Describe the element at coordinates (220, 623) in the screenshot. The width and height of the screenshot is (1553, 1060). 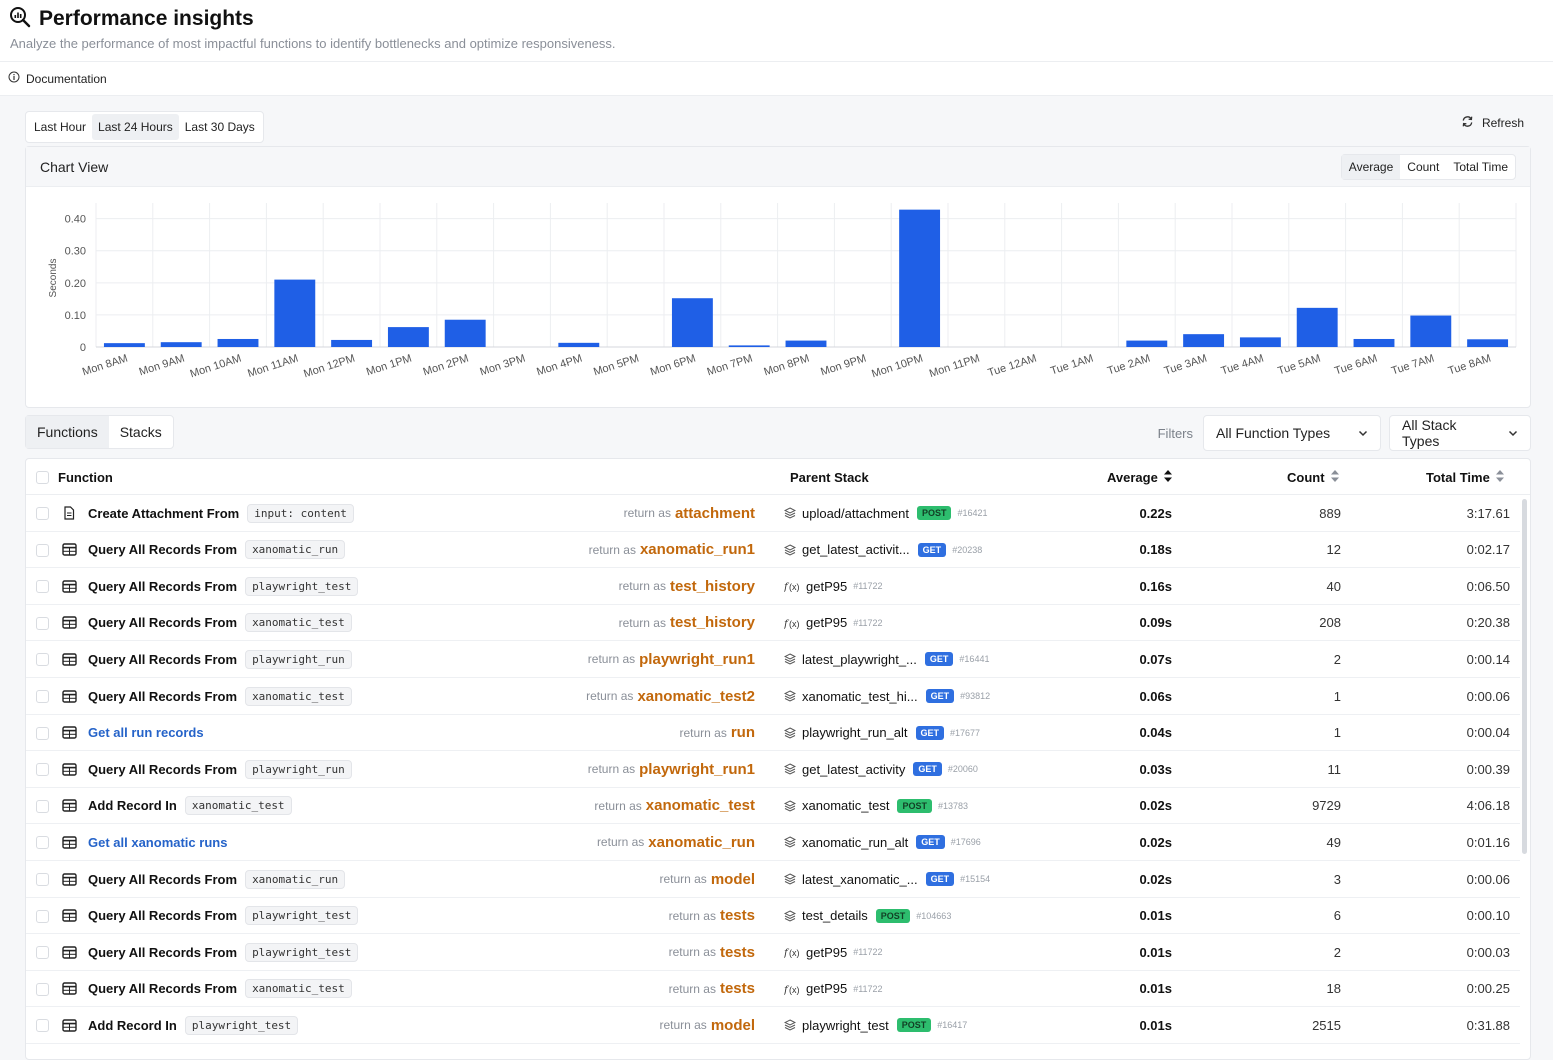
I see `function-cell: Query All Records From xanomatic_test` at that location.